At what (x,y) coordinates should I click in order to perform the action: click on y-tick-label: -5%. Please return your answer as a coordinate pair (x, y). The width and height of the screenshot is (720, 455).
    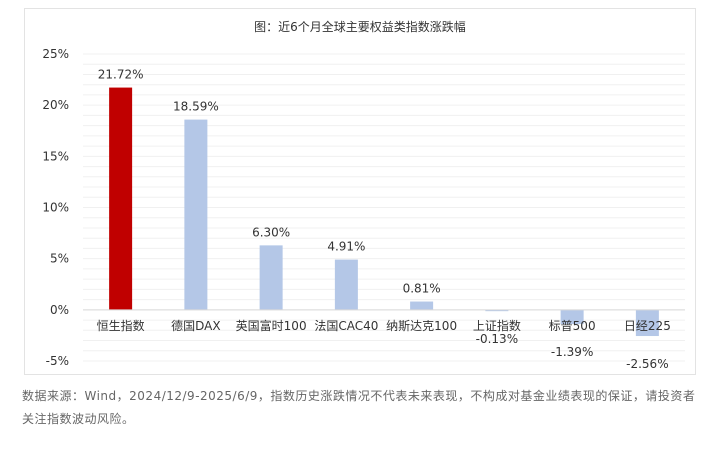
    Looking at the image, I should click on (57, 361).